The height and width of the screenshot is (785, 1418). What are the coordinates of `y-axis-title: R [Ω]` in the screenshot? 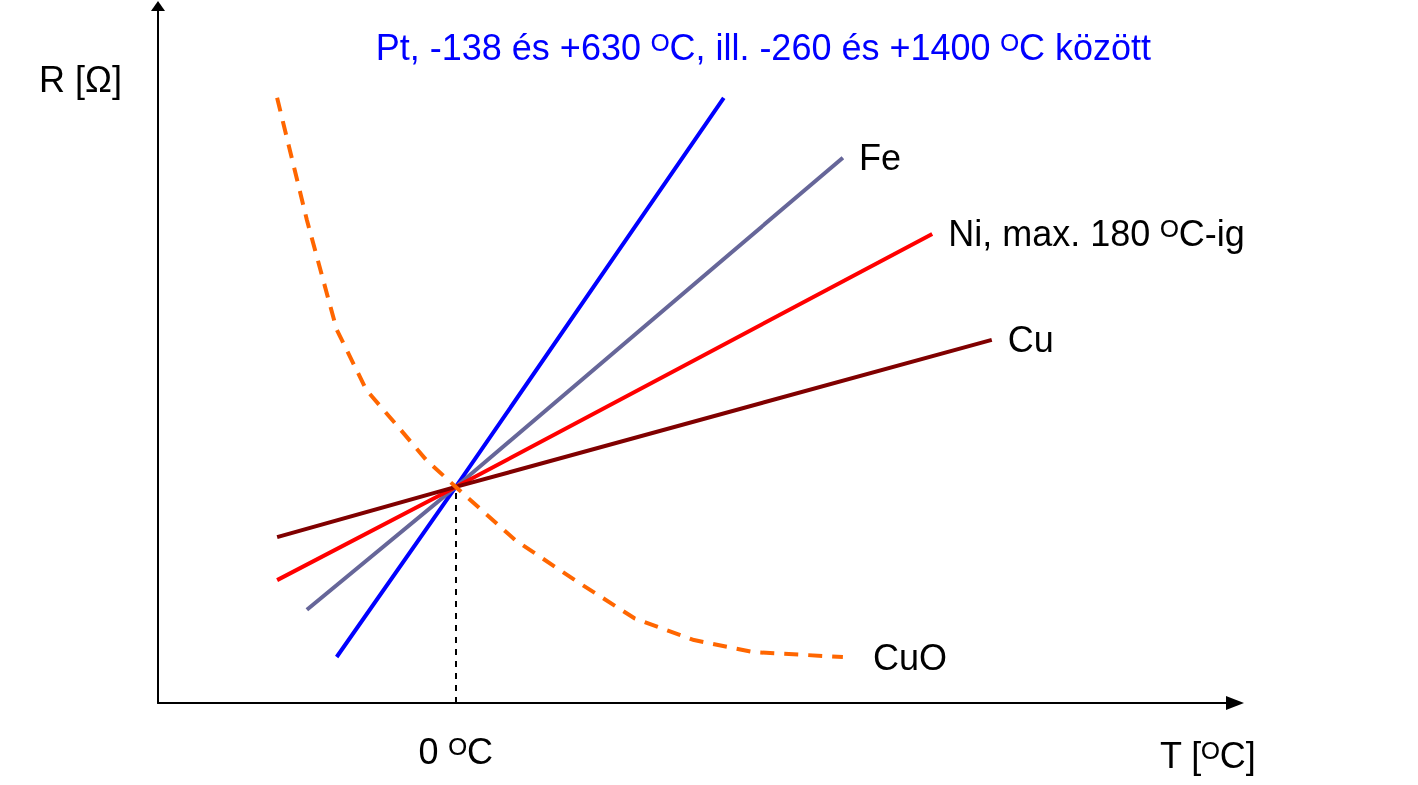 It's located at (80, 79).